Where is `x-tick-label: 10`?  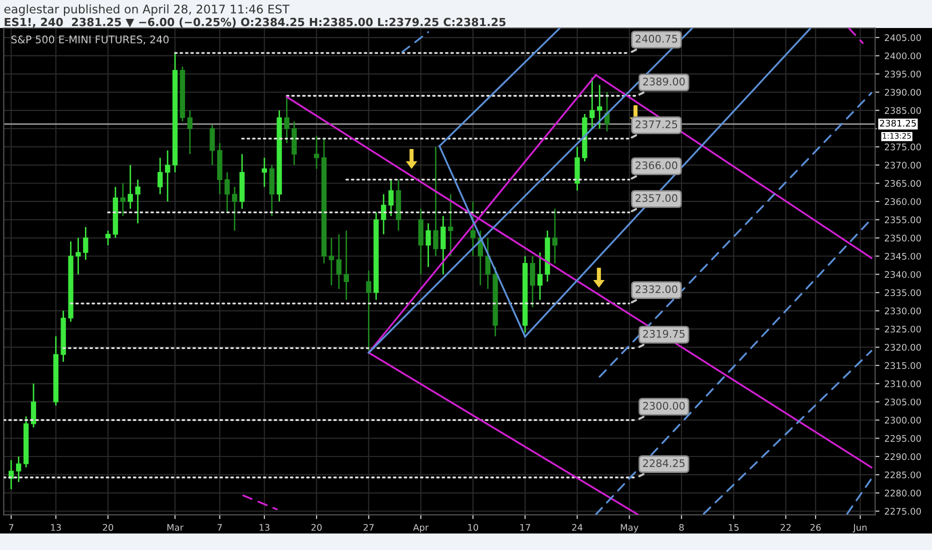
x-tick-label: 10 is located at coordinates (473, 527).